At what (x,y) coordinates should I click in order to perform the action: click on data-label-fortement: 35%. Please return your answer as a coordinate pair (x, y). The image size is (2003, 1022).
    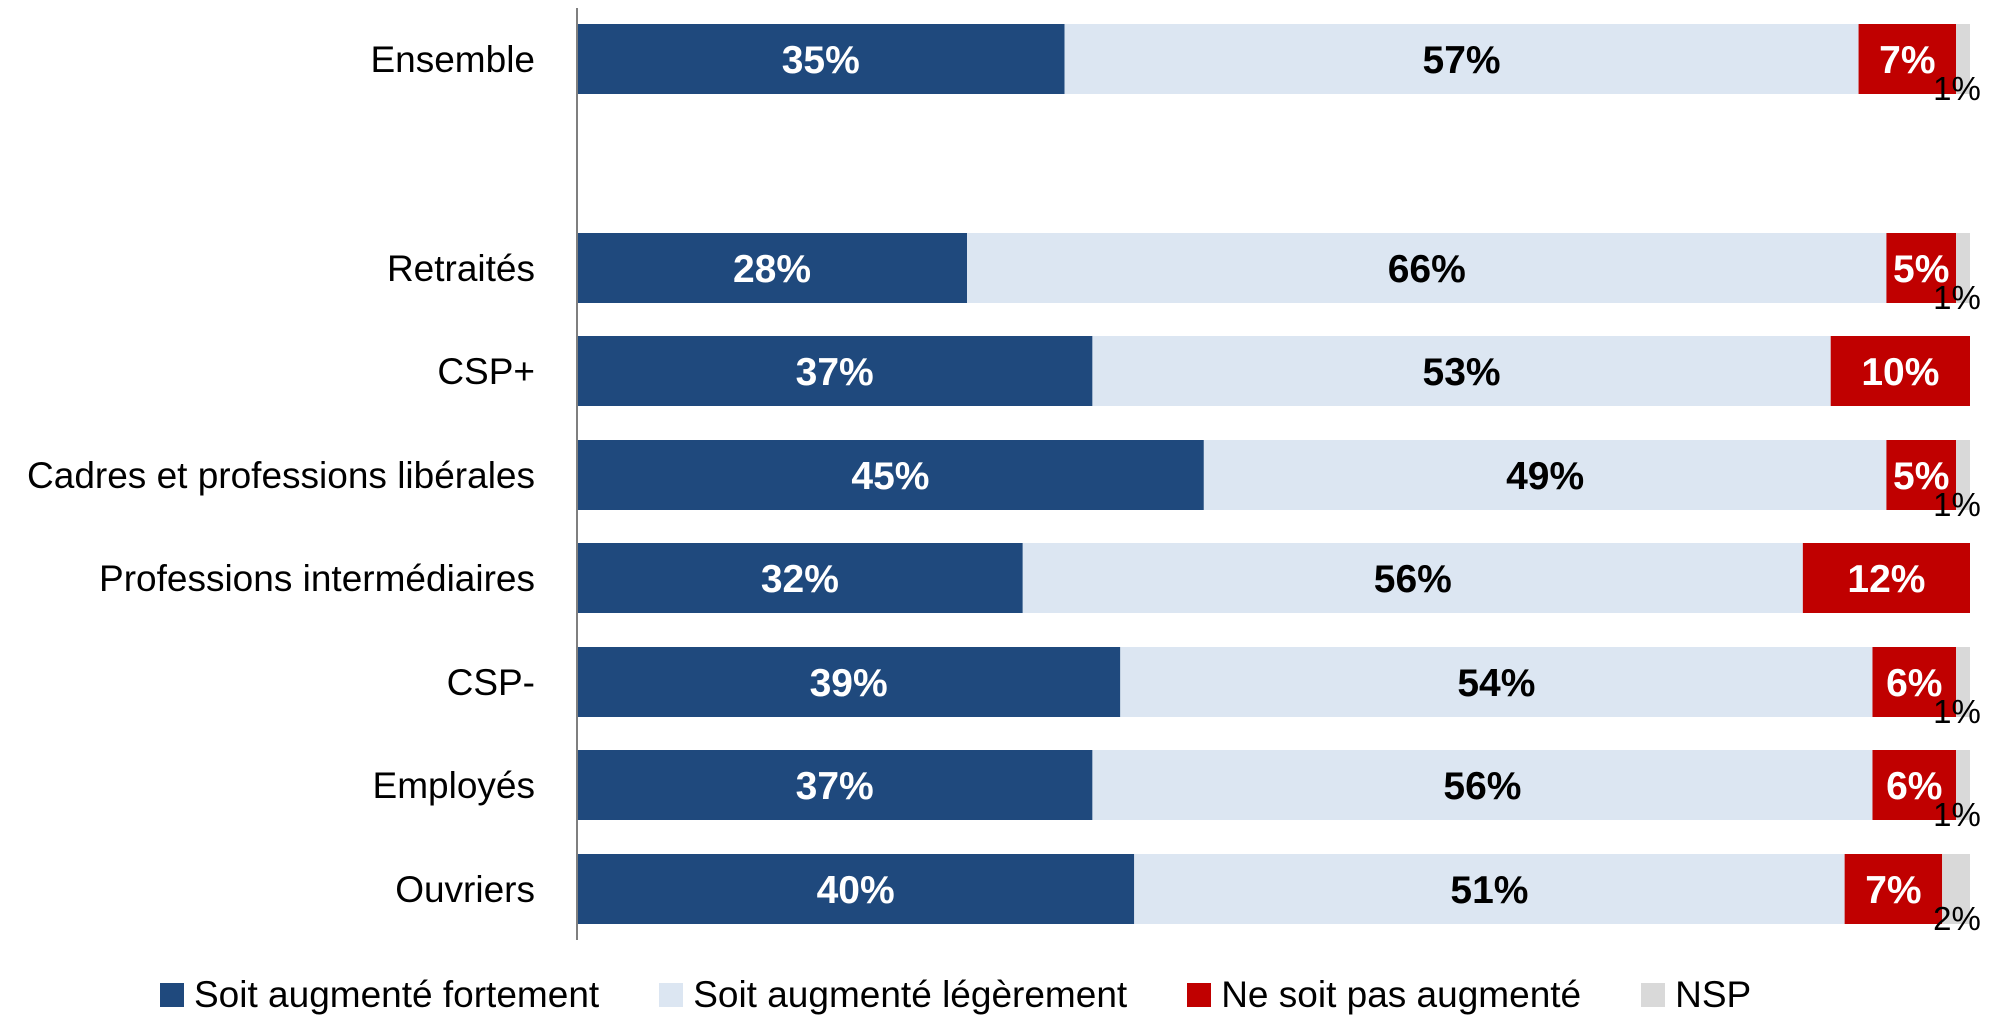
    Looking at the image, I should click on (821, 60).